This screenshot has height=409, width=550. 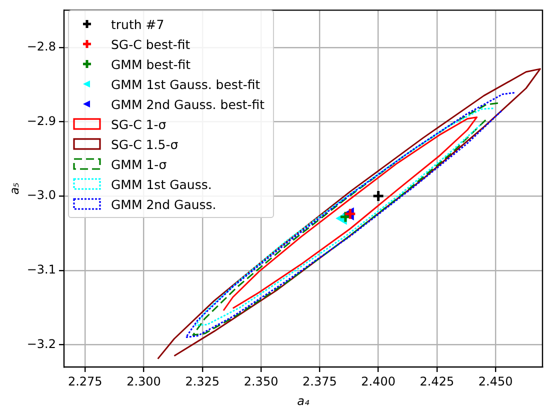 I want to click on x-tick-label: 2.450, so click(x=495, y=381).